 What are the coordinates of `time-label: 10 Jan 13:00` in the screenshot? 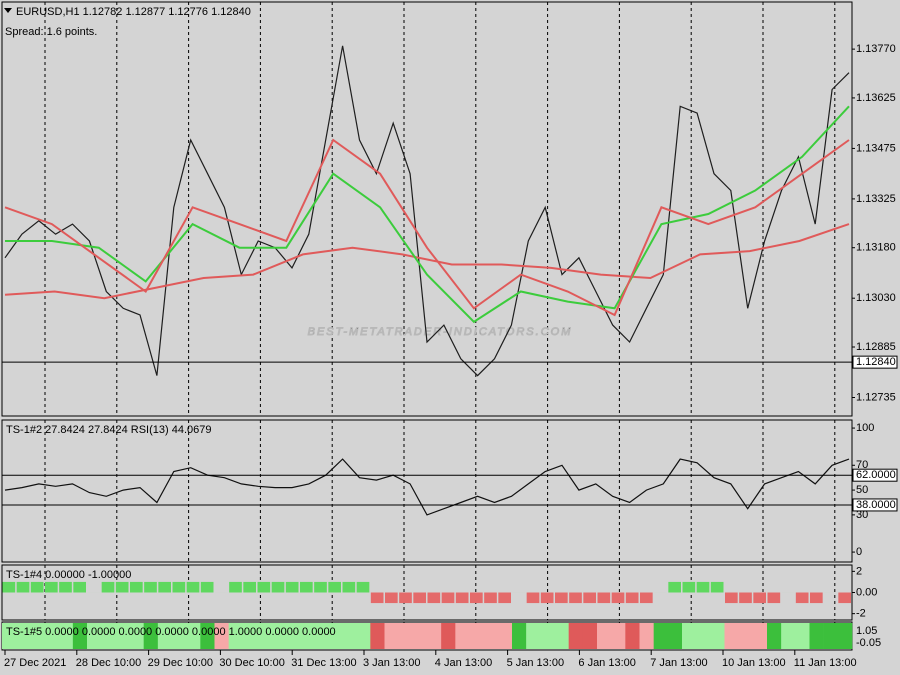 It's located at (754, 663).